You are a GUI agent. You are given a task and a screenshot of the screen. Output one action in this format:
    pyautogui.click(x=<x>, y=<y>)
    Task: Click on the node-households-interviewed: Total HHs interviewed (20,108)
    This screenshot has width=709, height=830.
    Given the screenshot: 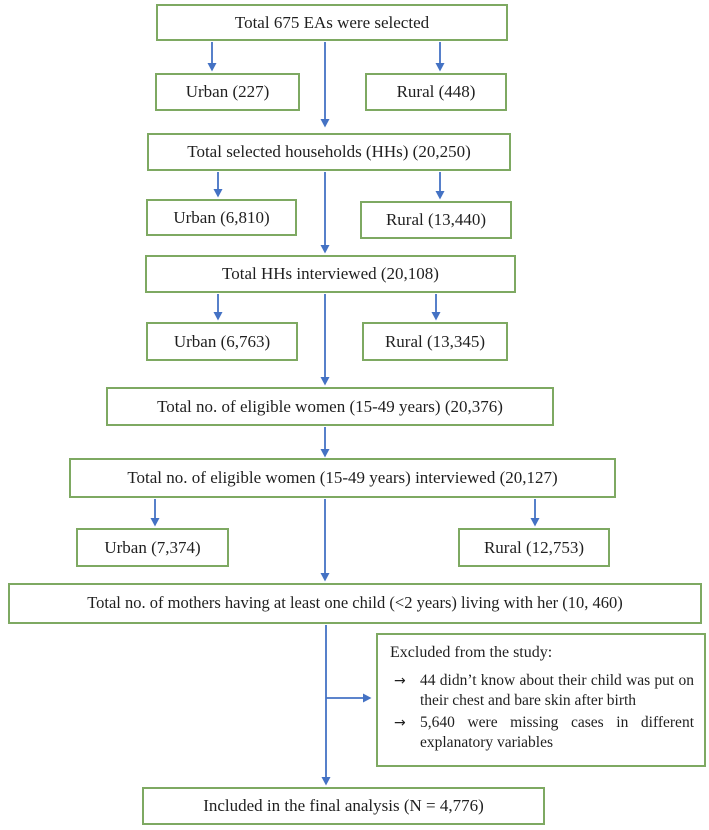 What is the action you would take?
    pyautogui.click(x=330, y=274)
    